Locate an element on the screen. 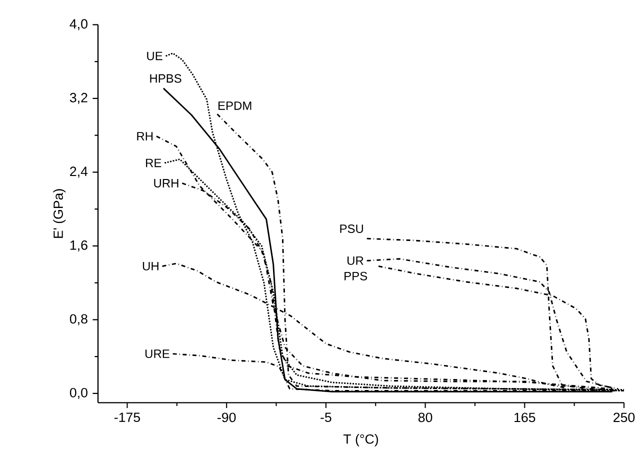 The width and height of the screenshot is (644, 476). series-label: RE is located at coordinates (154, 163).